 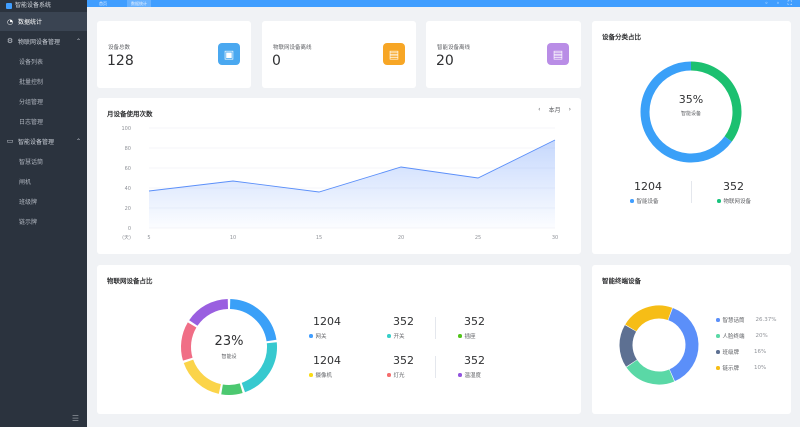 I want to click on topbar-icons: ◦ ◦ ⛶, so click(x=778, y=3).